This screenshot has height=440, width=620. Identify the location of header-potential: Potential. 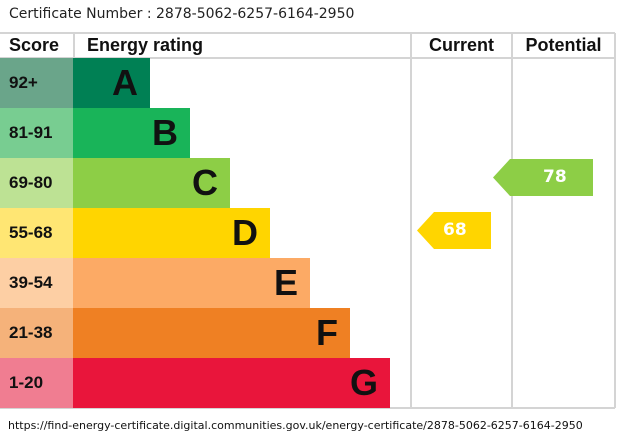
(563, 45).